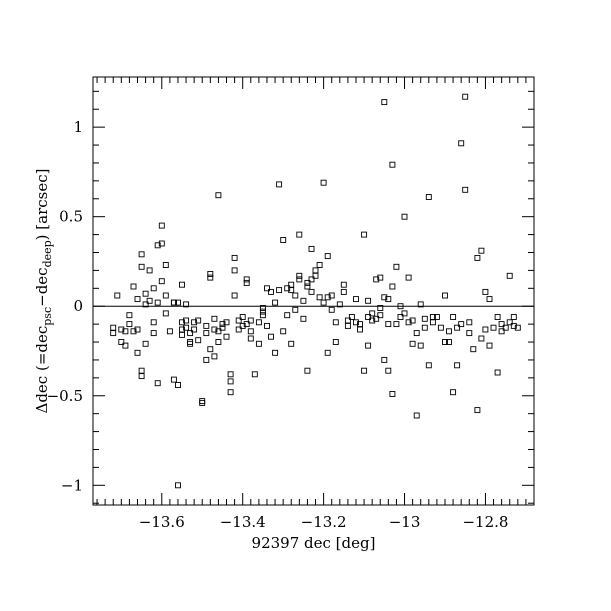  Describe the element at coordinates (405, 522) in the screenshot. I see `x-tick-label: −13` at that location.